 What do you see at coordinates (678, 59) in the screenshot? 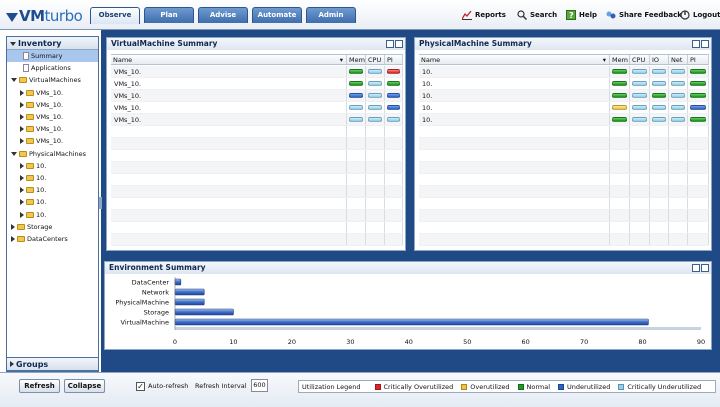
I see `column-header-net: Net` at bounding box center [678, 59].